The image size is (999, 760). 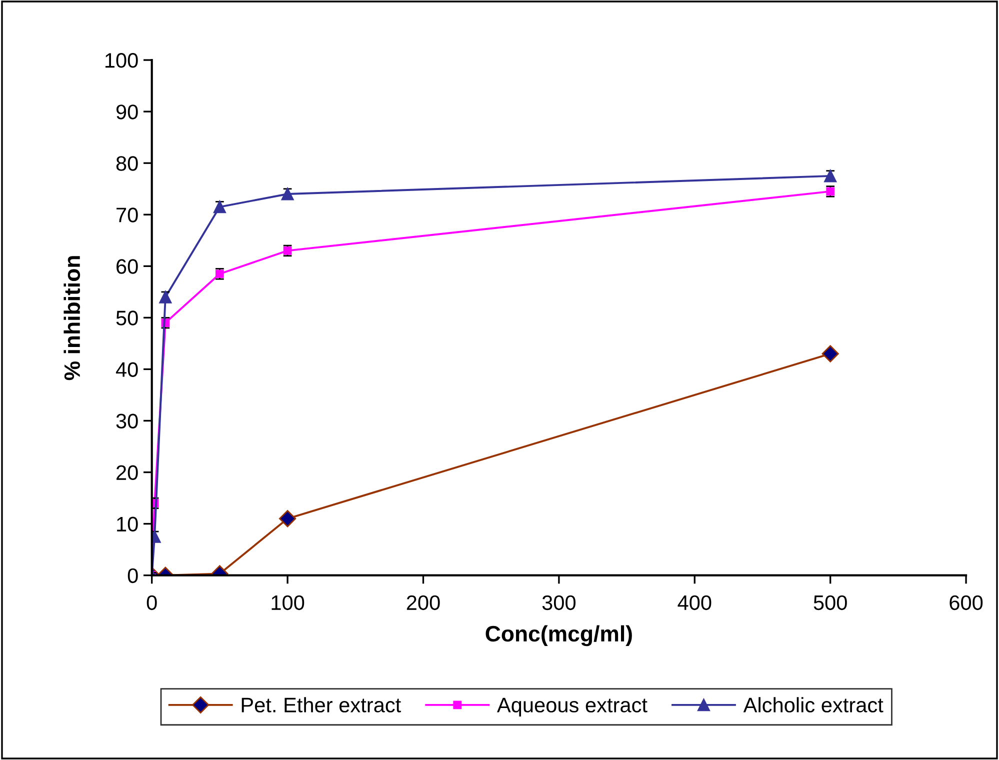 What do you see at coordinates (695, 602) in the screenshot?
I see `x-tick-label: 400` at bounding box center [695, 602].